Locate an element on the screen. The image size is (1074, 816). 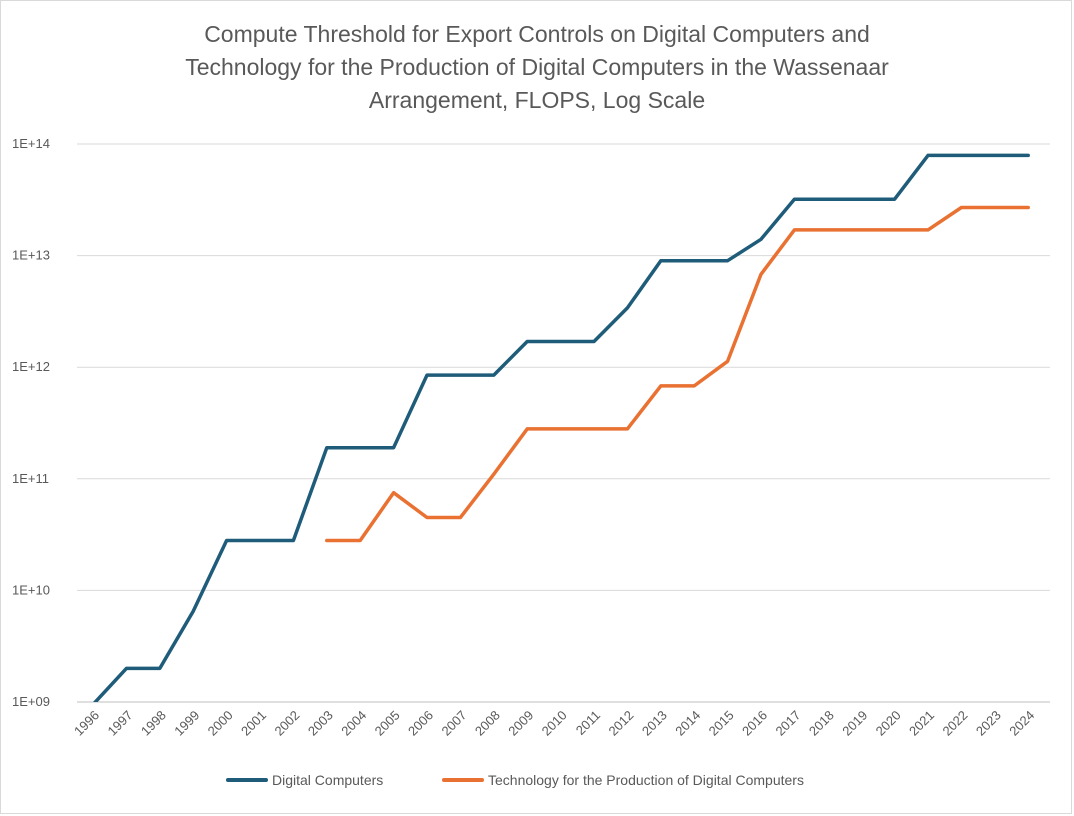
y-axis-tick-labels: 1E+09 1E+10 1E+11 1E+12 1E+13 1E+14 is located at coordinates (31, 422).